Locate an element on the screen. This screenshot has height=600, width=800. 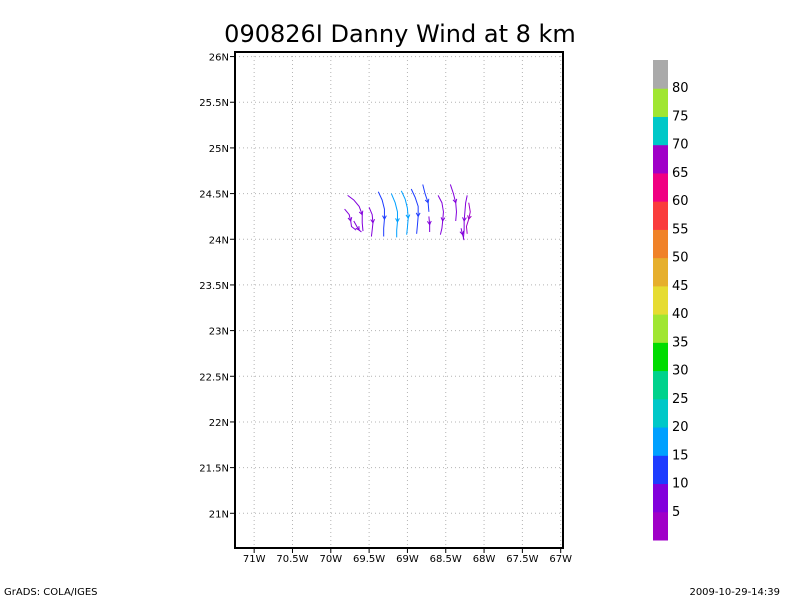
chart-title: 090826I Danny Wind at 8 km is located at coordinates (400, 34).